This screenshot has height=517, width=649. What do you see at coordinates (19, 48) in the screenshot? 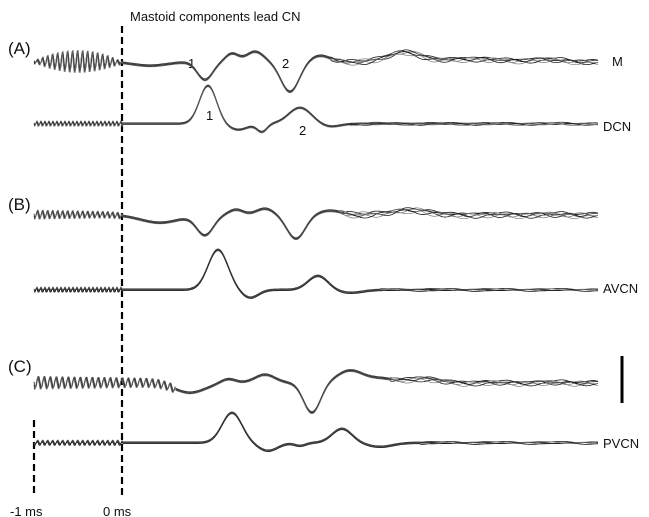
I see `panel-label-a: (A)` at bounding box center [19, 48].